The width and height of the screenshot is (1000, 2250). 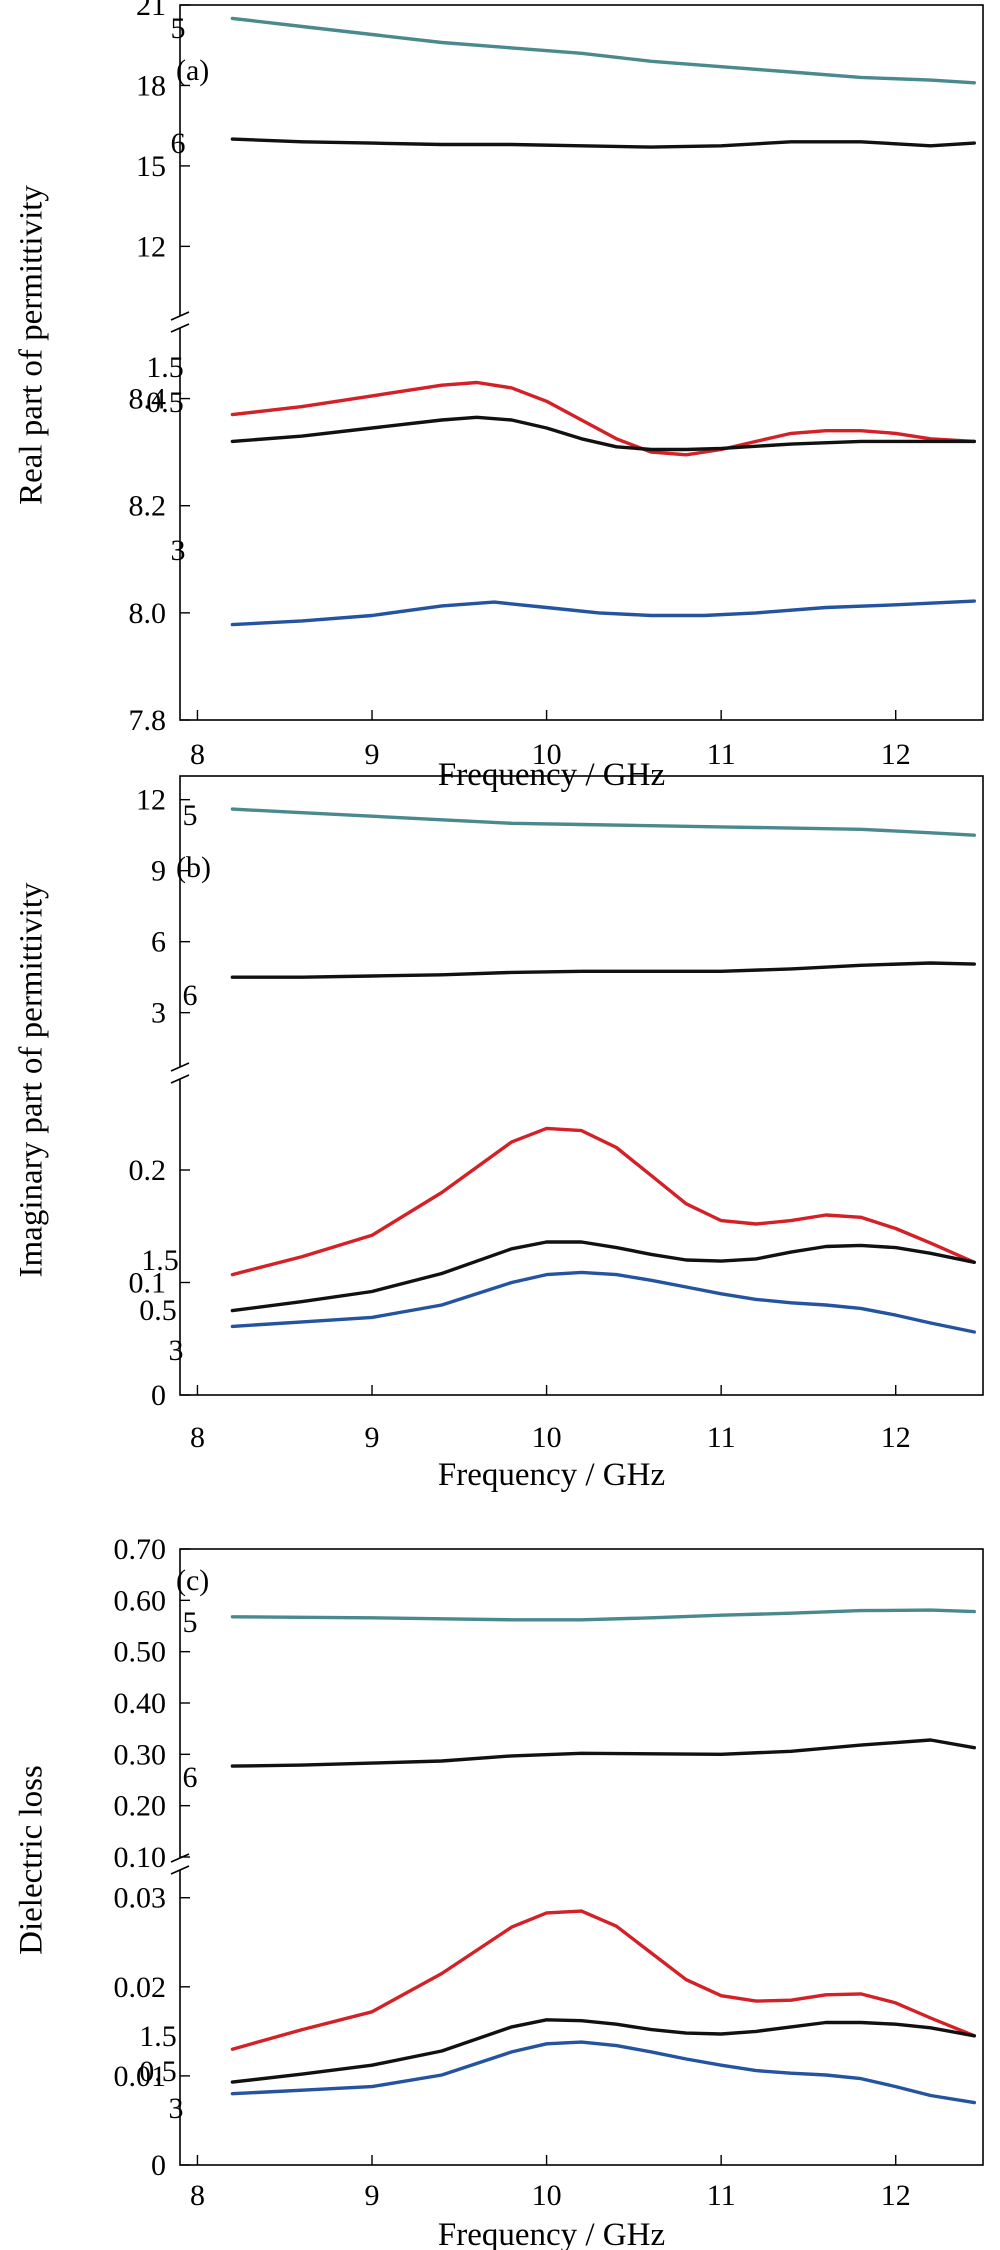 What do you see at coordinates (193, 867) in the screenshot?
I see `panel-label: (b)` at bounding box center [193, 867].